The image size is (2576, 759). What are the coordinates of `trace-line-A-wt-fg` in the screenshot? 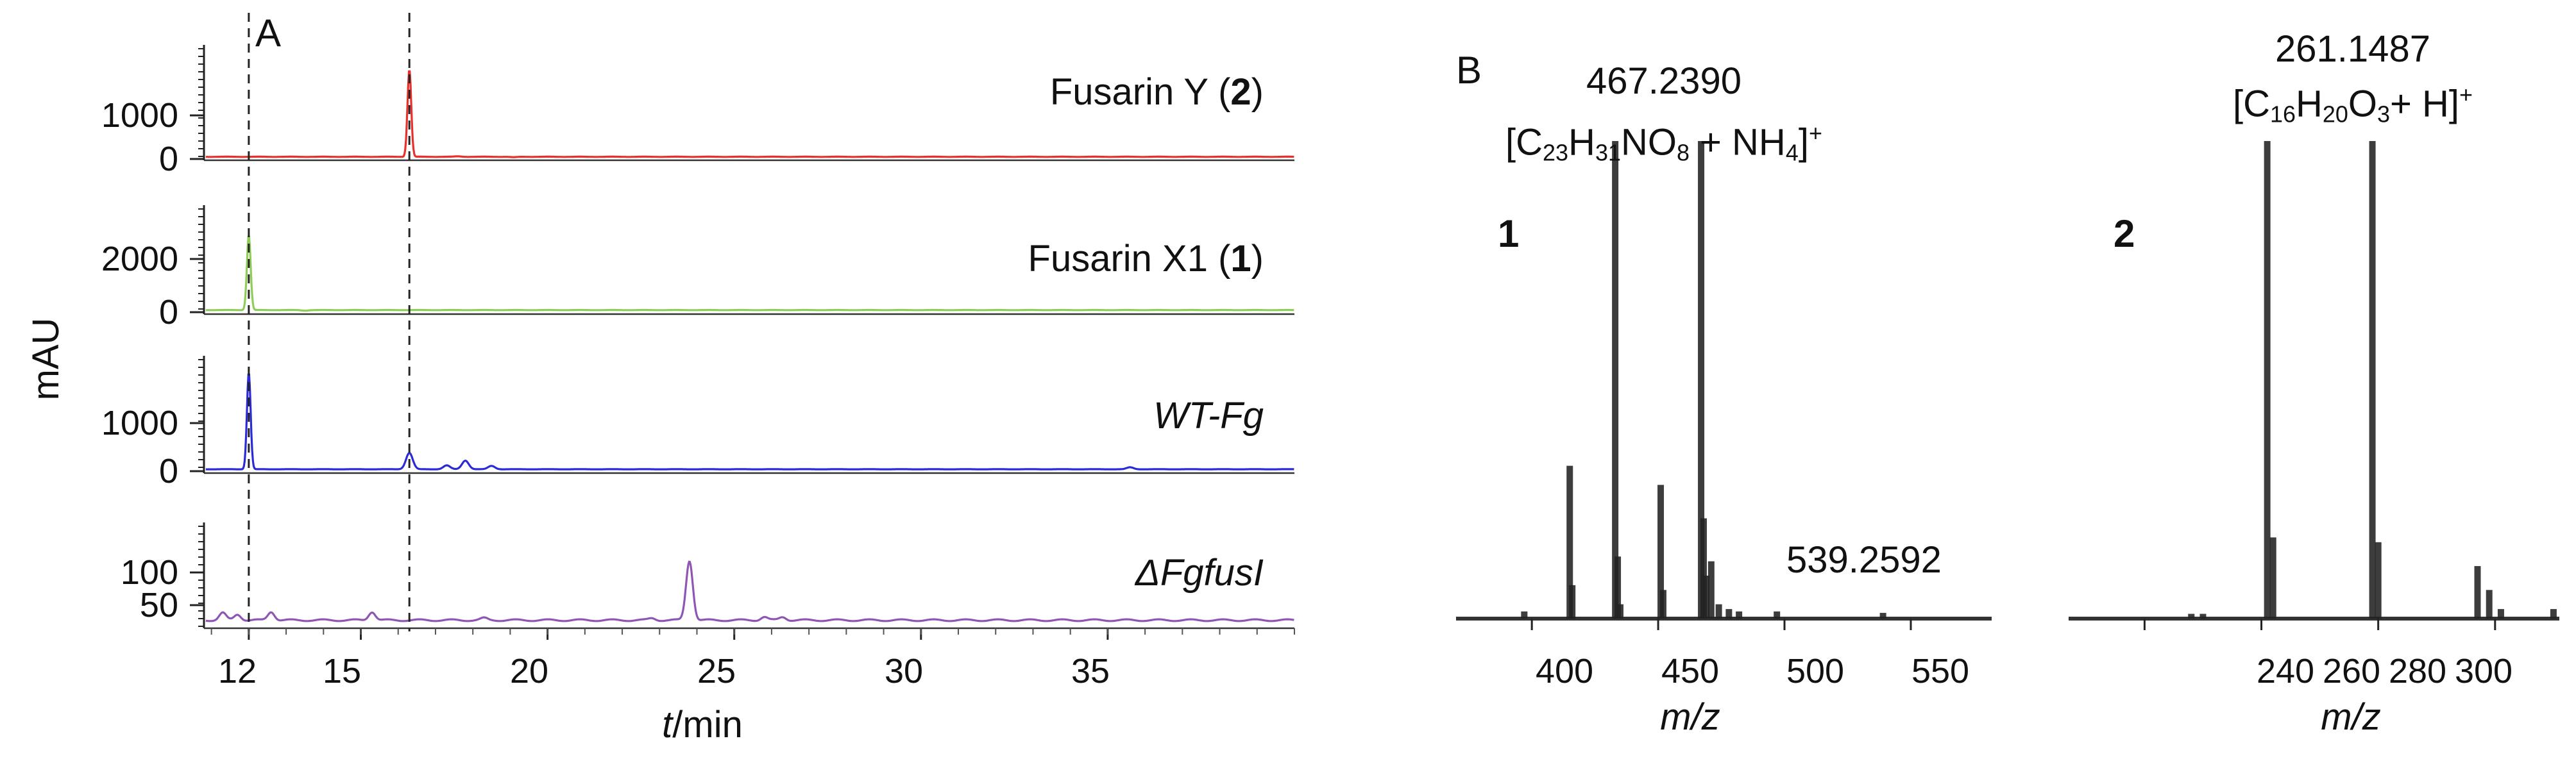 It's located at (749, 422).